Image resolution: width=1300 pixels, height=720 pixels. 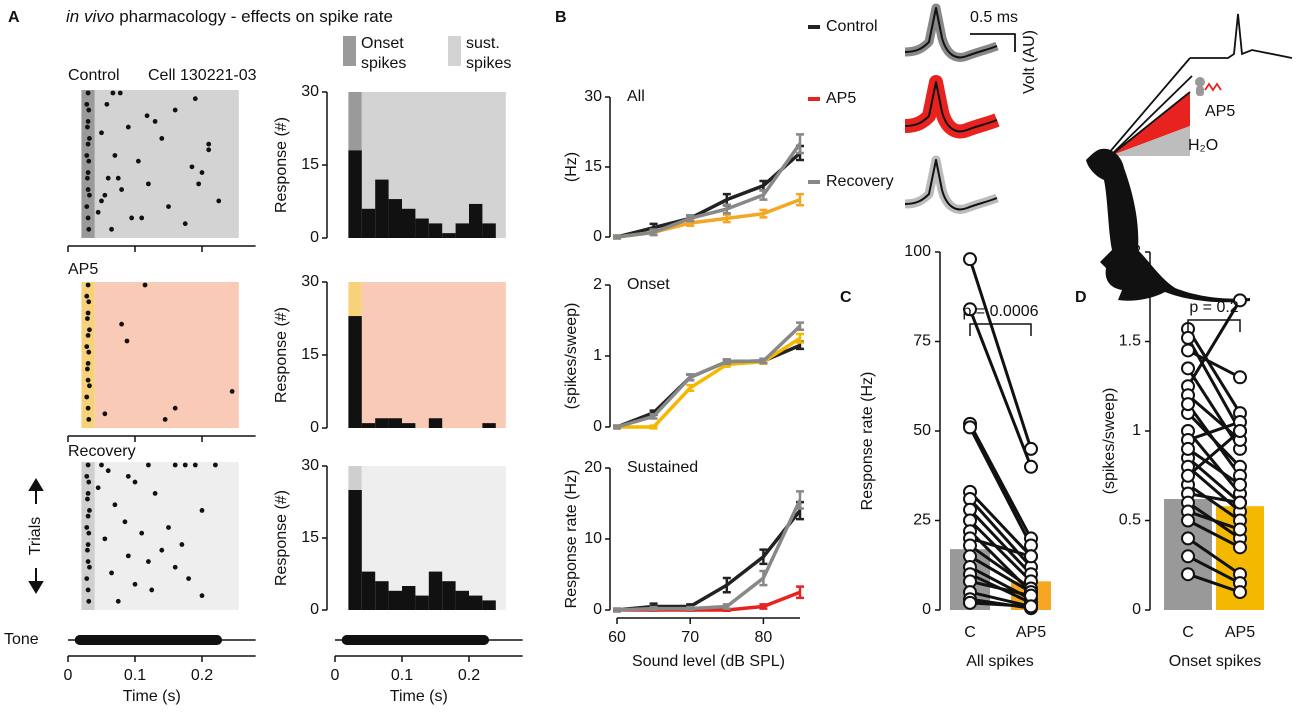 What do you see at coordinates (68, 675) in the screenshot?
I see `x-tick-label: 0` at bounding box center [68, 675].